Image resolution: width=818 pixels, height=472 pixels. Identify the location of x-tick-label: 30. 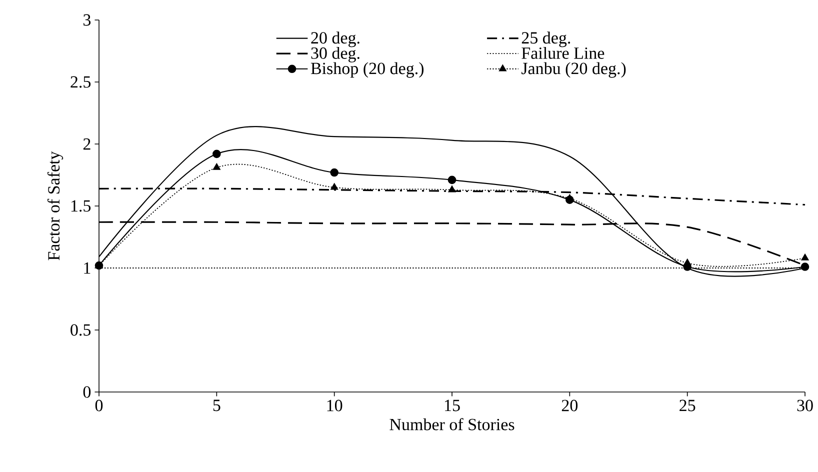
(805, 406).